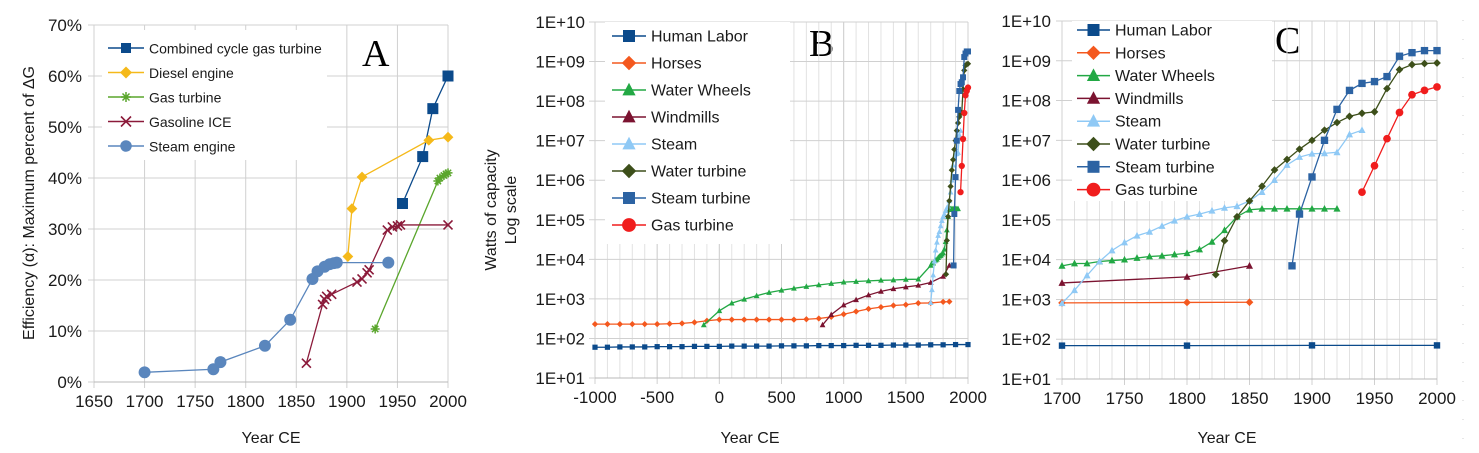 The image size is (1479, 453). Describe the element at coordinates (886, 295) in the screenshot. I see `series-windmills` at that location.